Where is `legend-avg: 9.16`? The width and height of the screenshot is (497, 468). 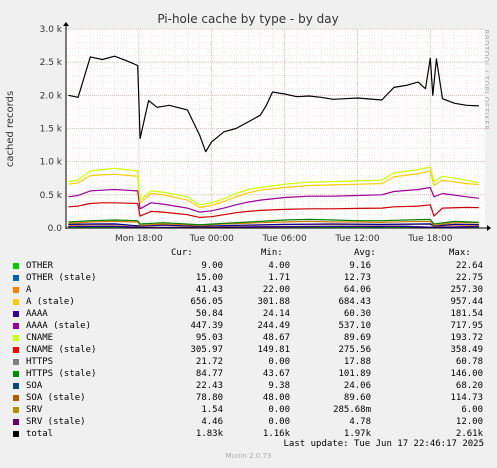 legend-avg: 9.16 is located at coordinates (360, 266).